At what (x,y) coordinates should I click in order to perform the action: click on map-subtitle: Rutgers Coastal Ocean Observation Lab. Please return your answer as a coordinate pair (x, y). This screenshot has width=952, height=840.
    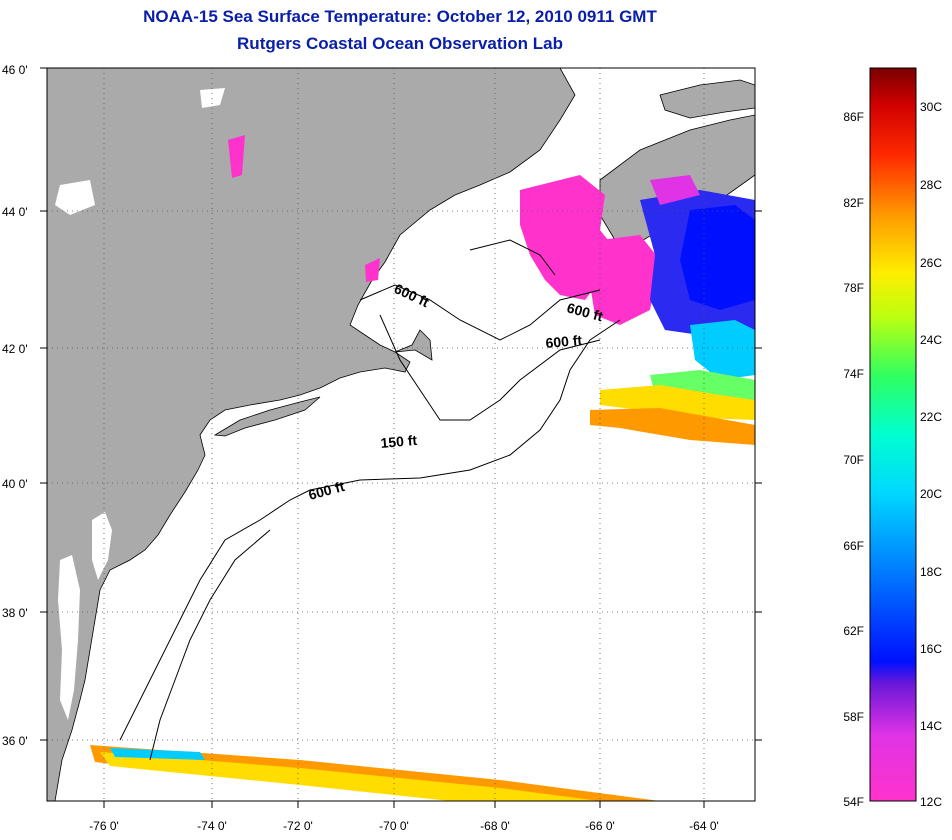
    Looking at the image, I should click on (400, 43).